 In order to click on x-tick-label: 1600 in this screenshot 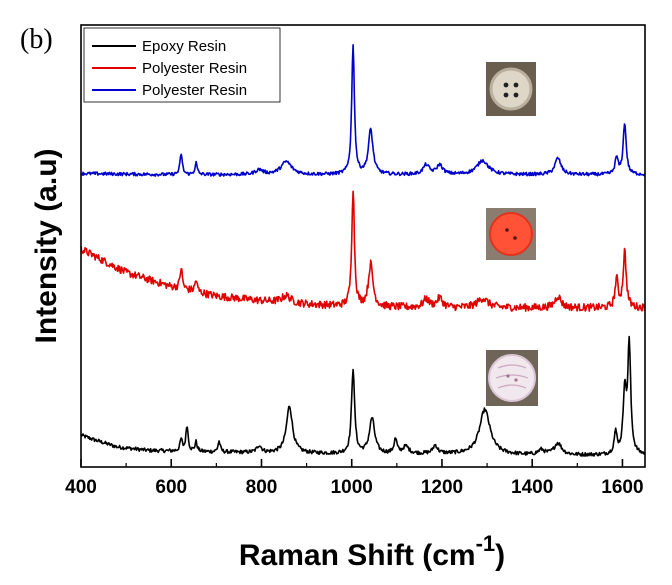, I will do `click(622, 487)`.